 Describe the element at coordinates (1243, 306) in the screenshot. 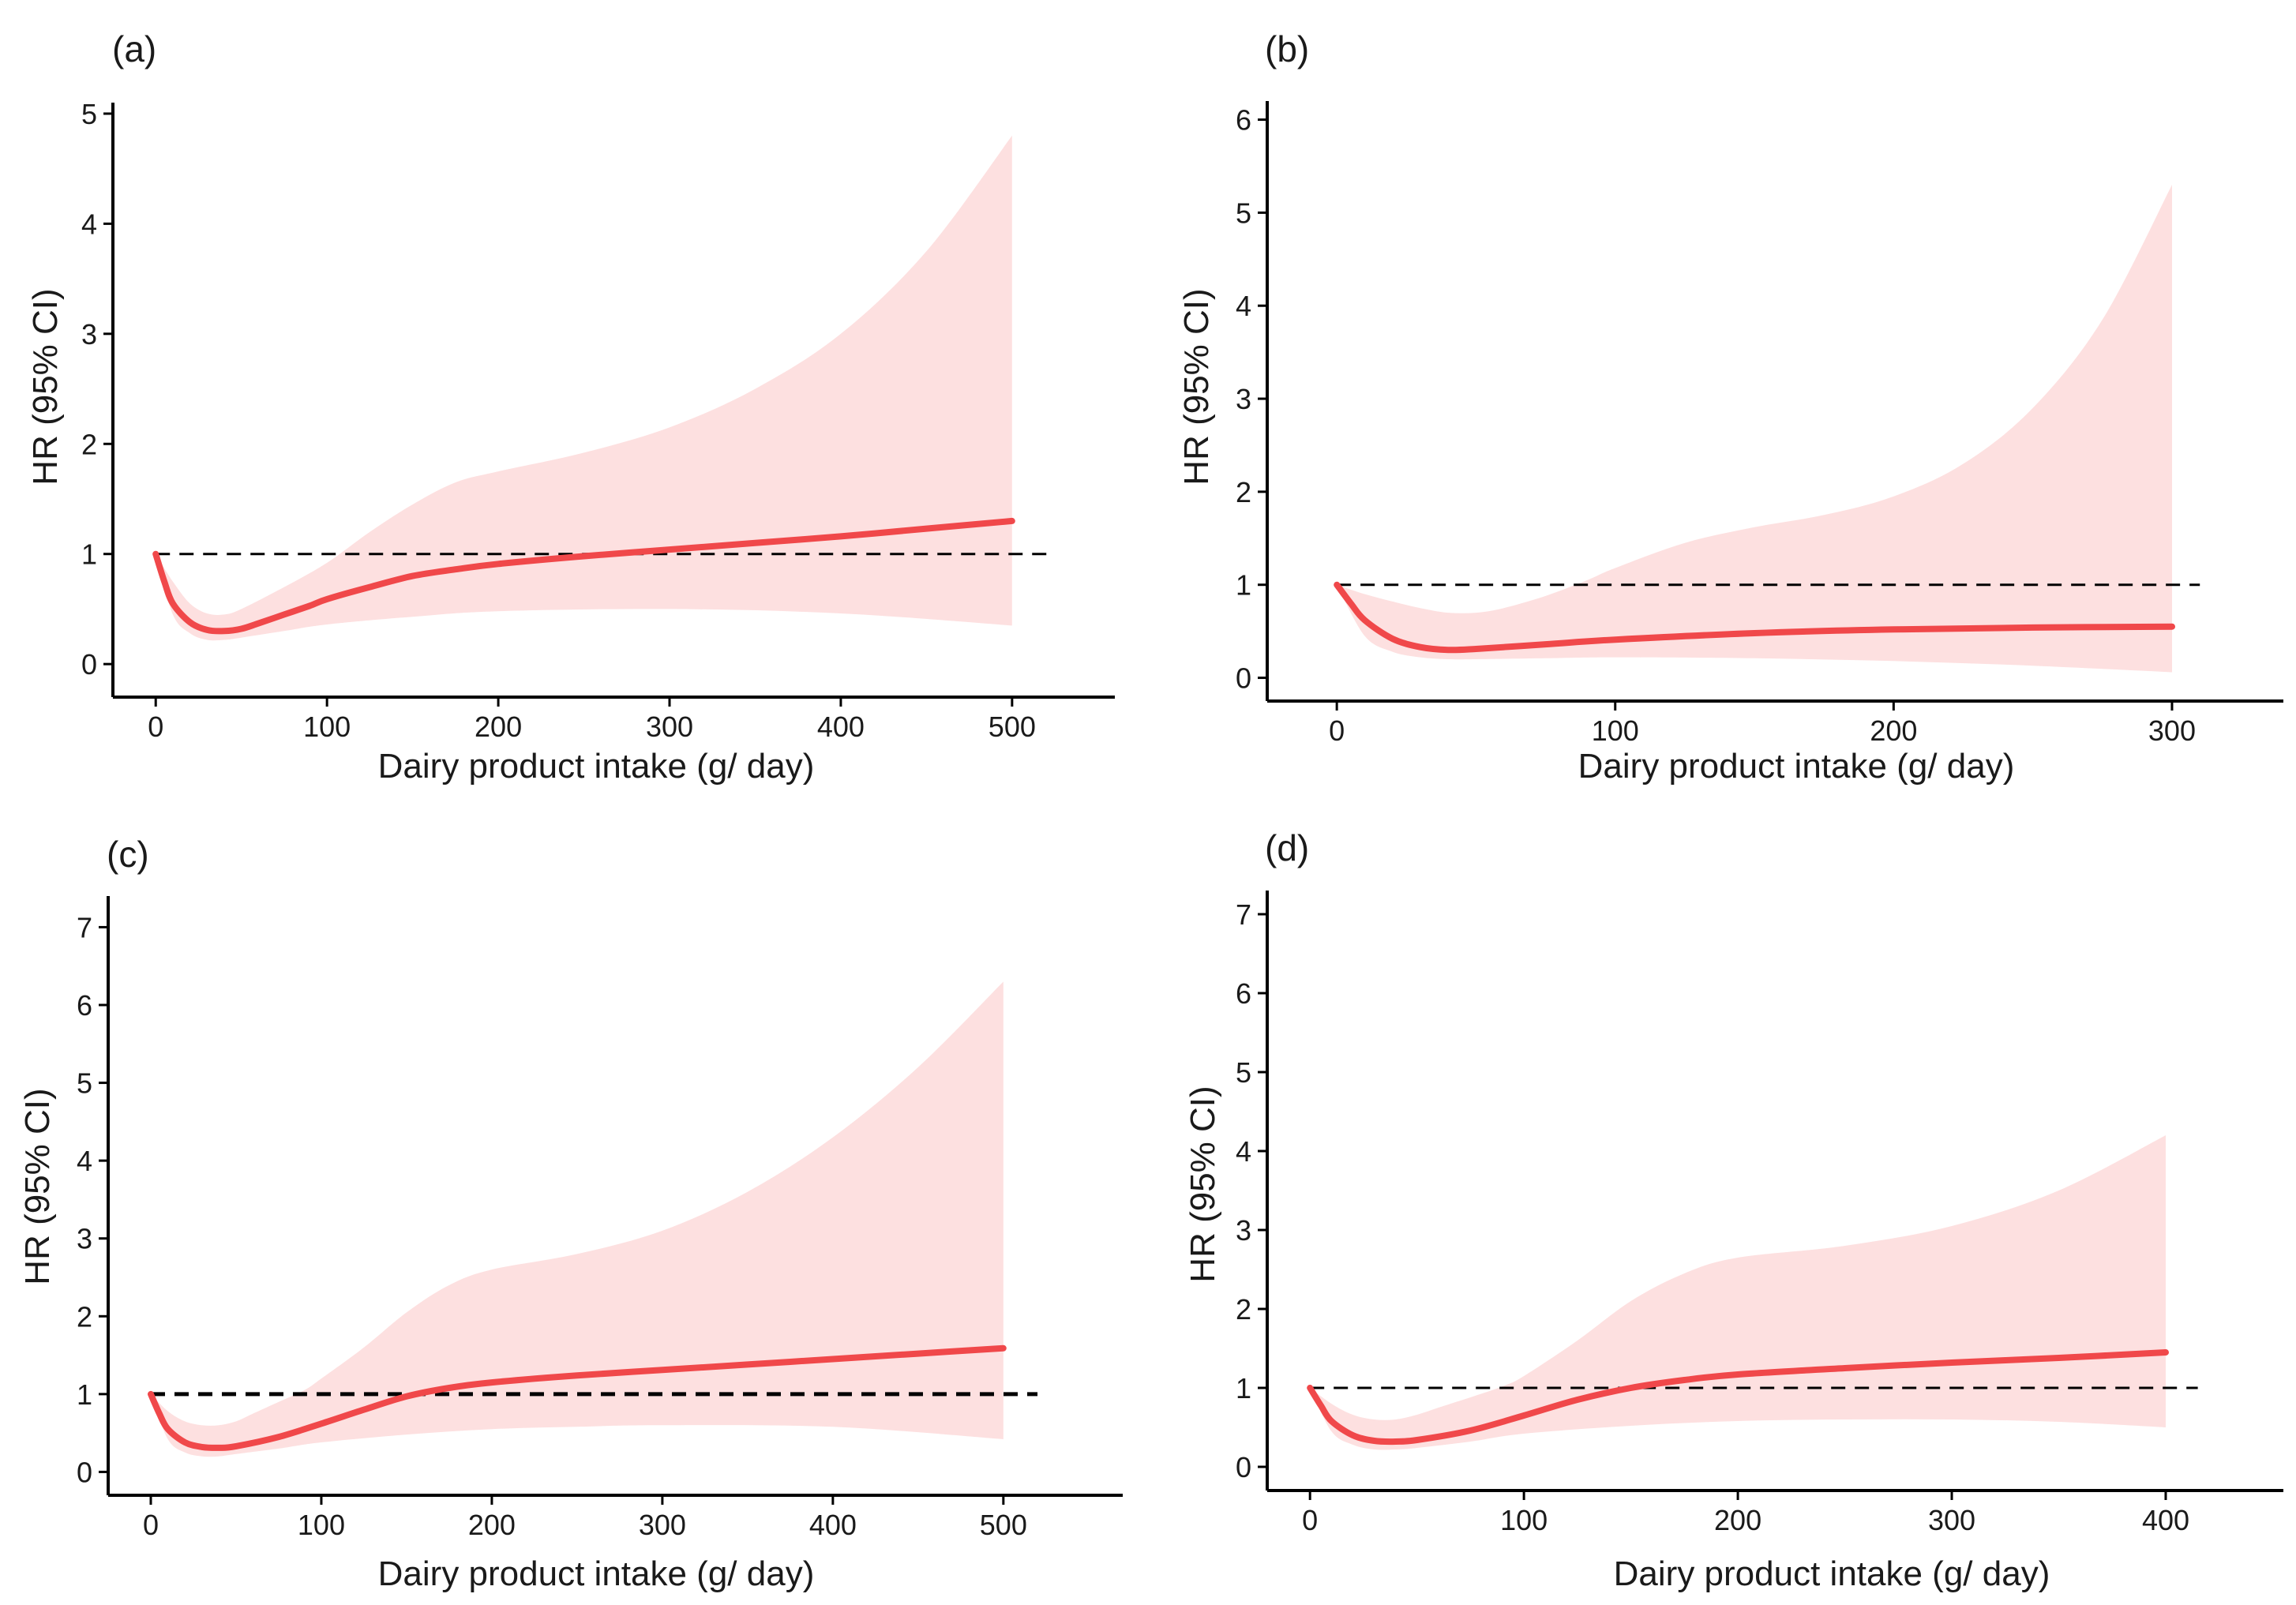

I see `y-tick-label-b-4: 4` at that location.